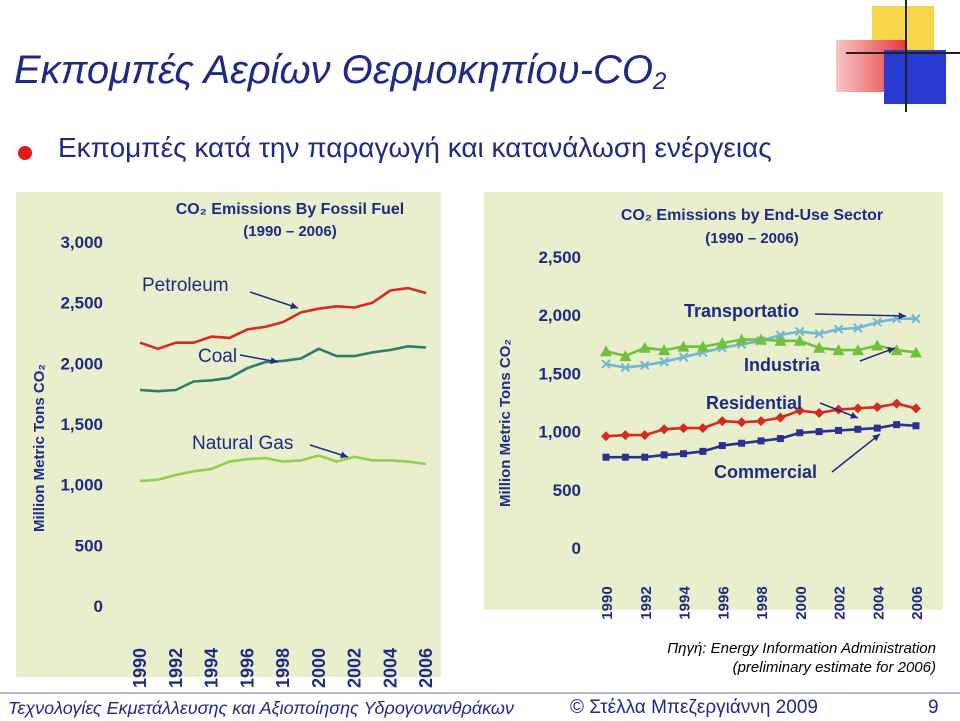 This screenshot has width=960, height=721. I want to click on ann-petroleum: Petroleum, so click(185, 285).